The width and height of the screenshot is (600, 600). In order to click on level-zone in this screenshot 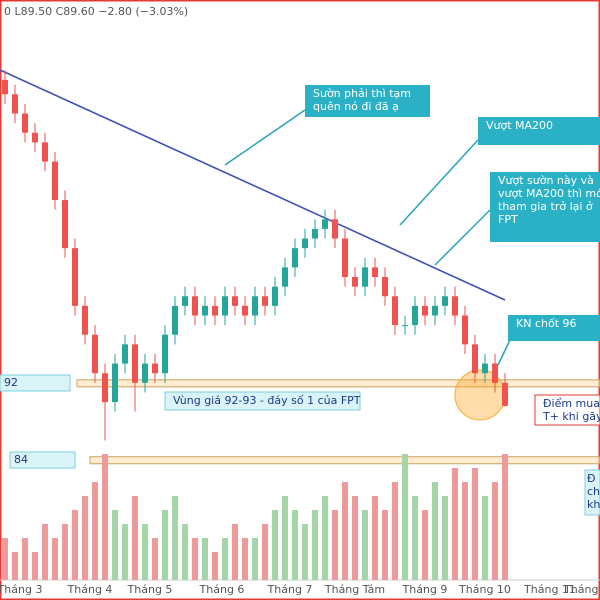, I will do `click(344, 460)`.